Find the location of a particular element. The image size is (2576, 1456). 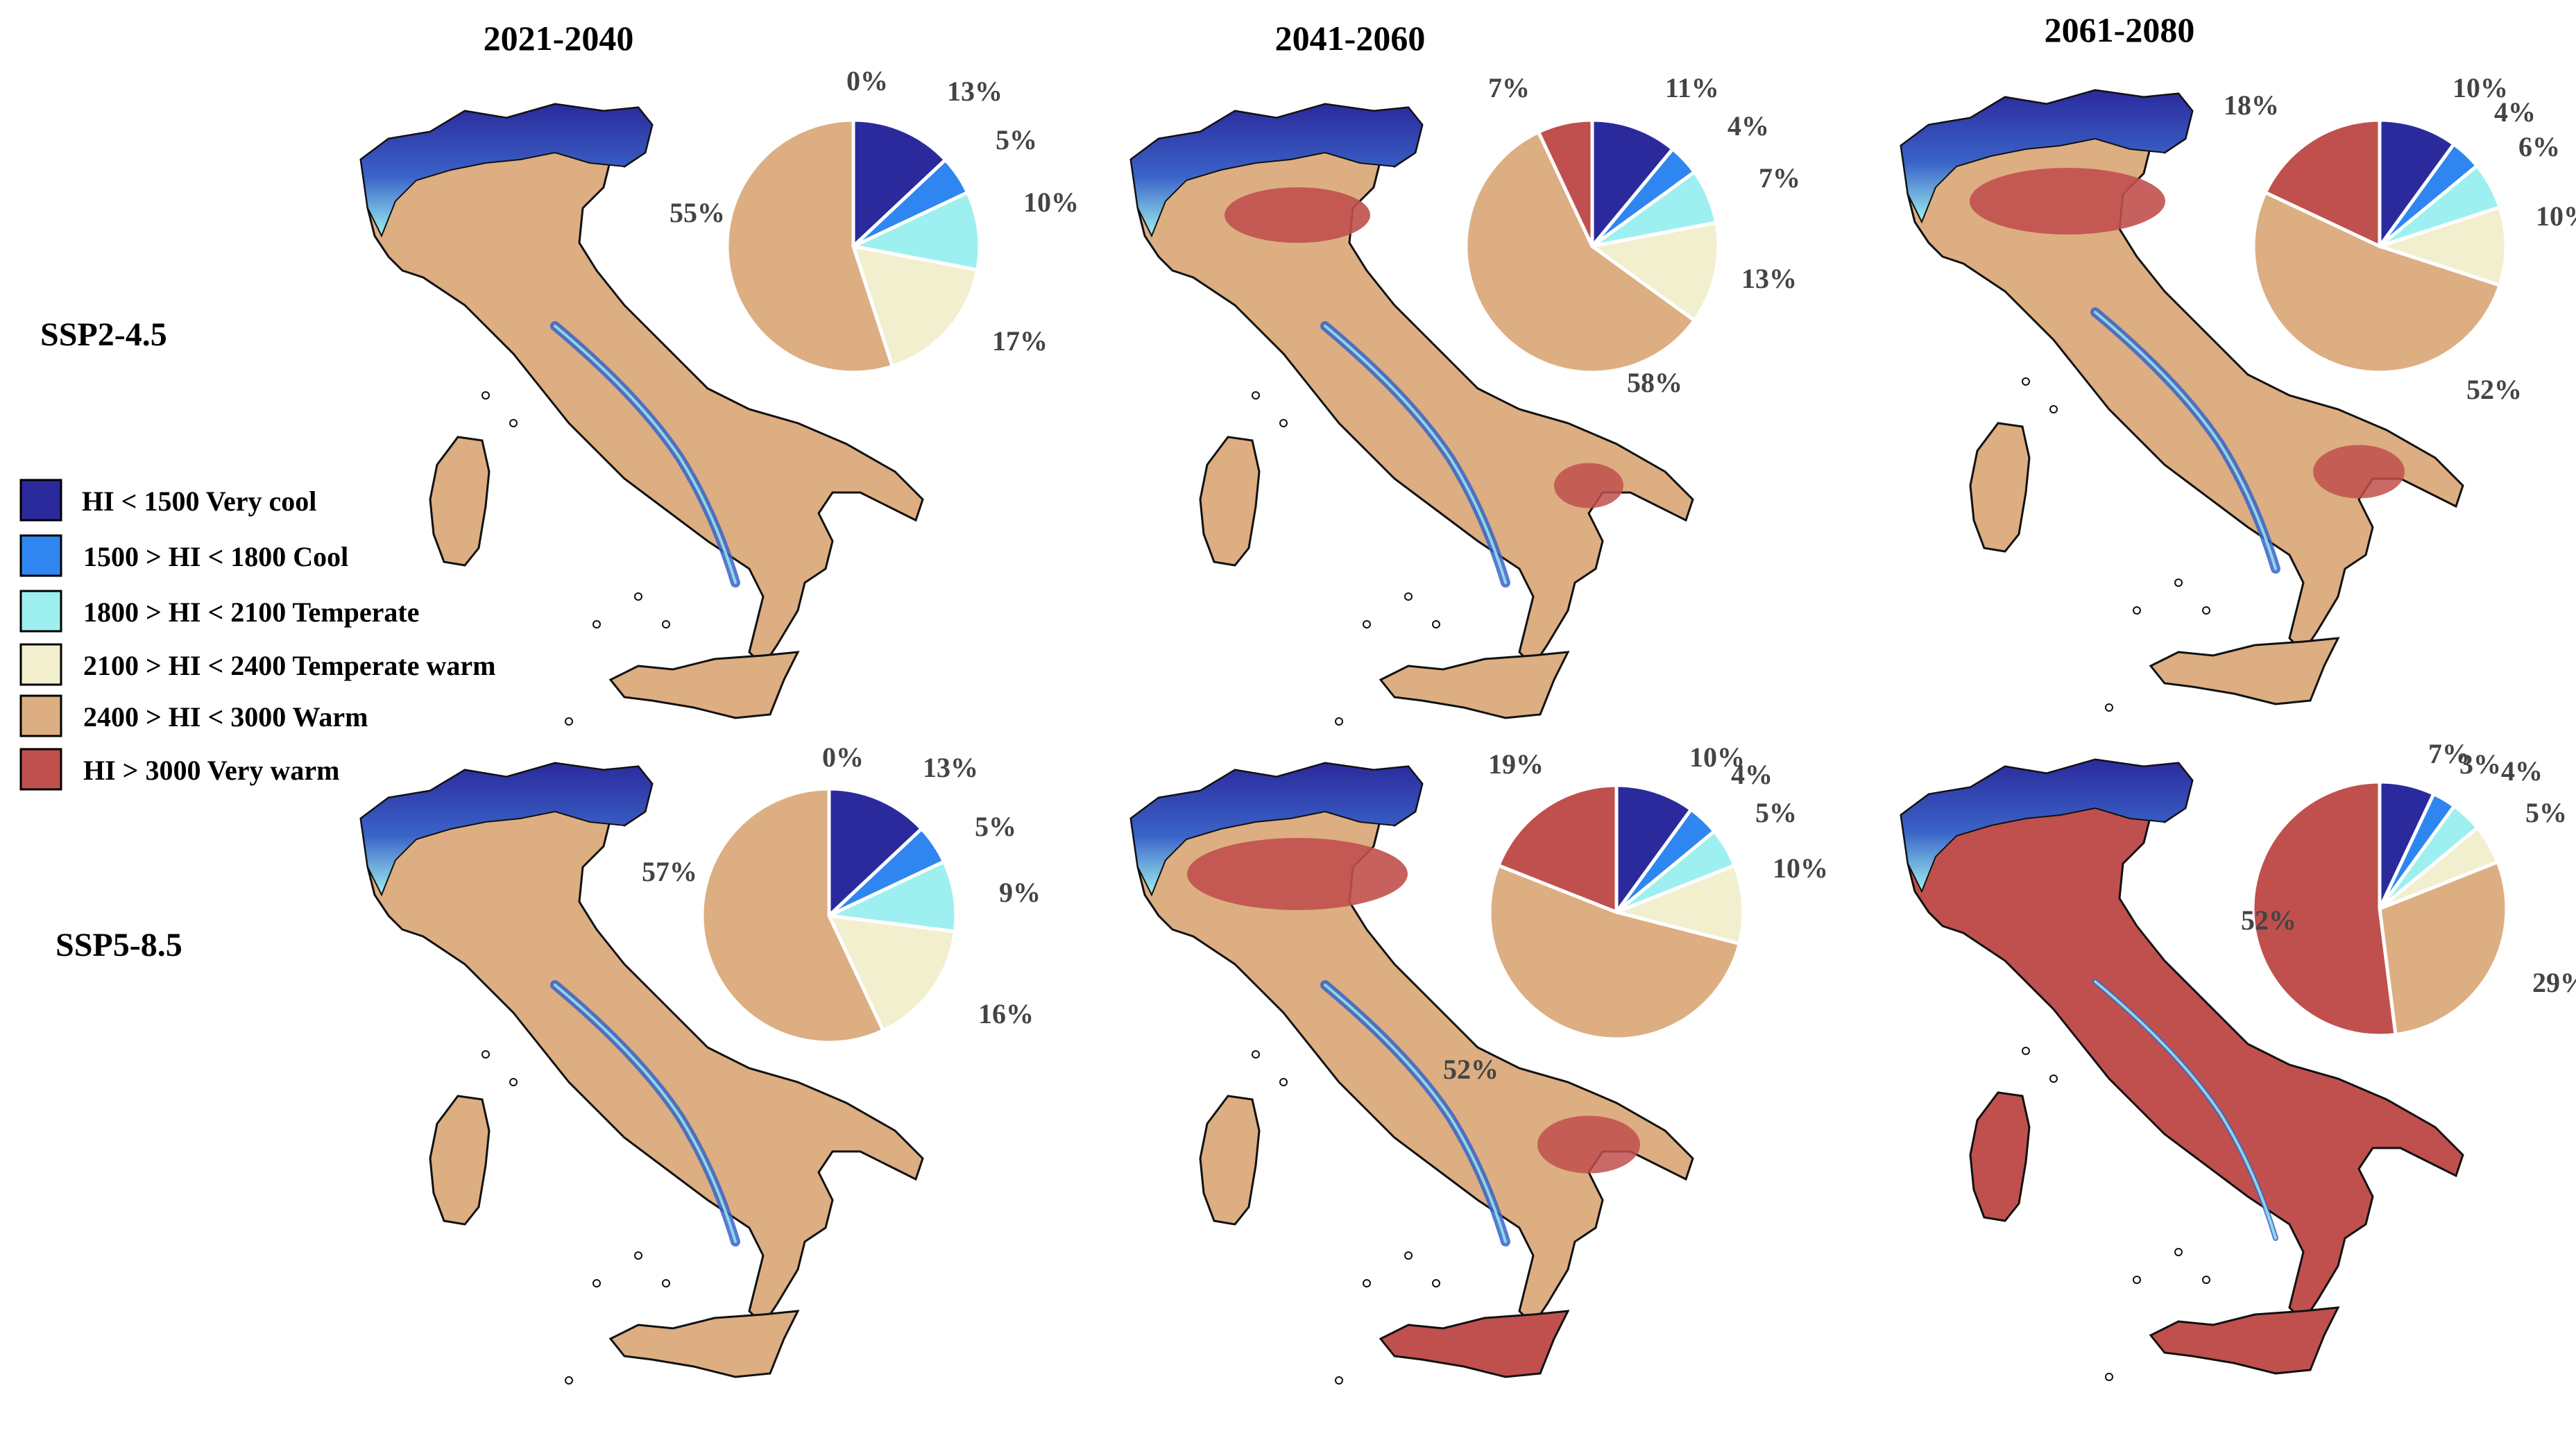

pie-4: 13% 5% 9% 16% 57% 0% is located at coordinates (841, 893).